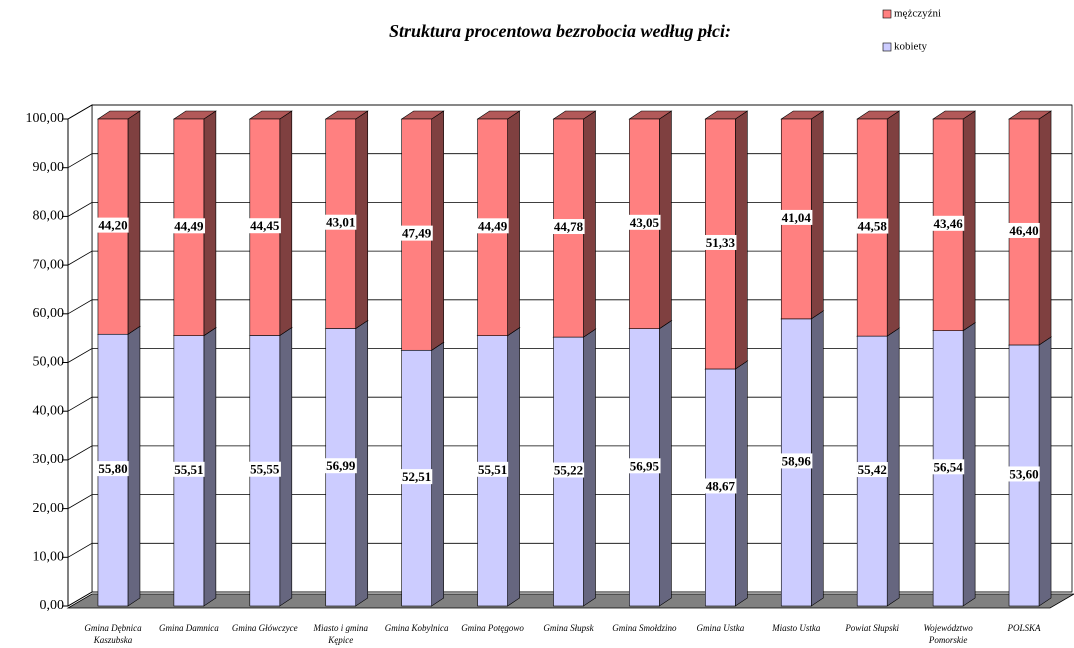  I want to click on data-label: 53,60, so click(1023, 473).